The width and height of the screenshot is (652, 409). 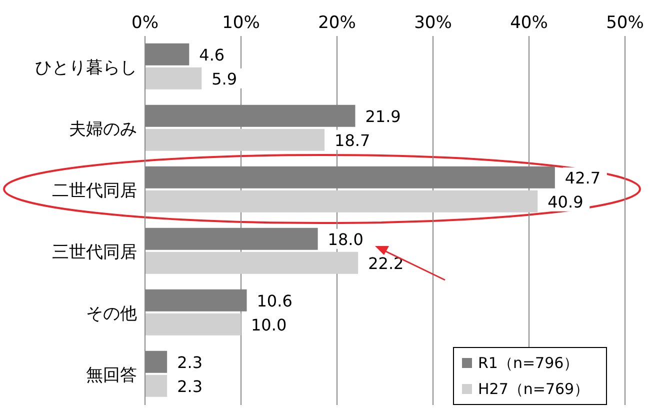 What do you see at coordinates (346, 239) in the screenshot?
I see `data-label: 18.0` at bounding box center [346, 239].